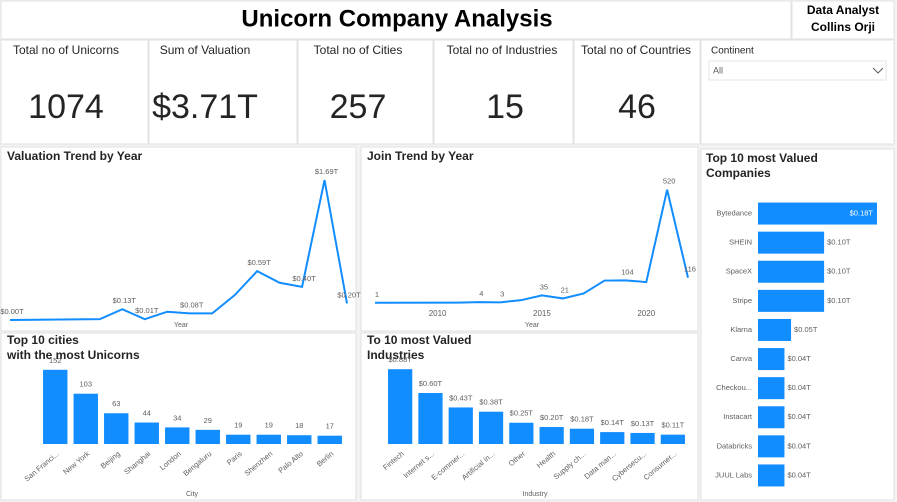 This screenshot has height=502, width=897. Describe the element at coordinates (735, 445) in the screenshot. I see `y-tick-label: Databricks` at that location.